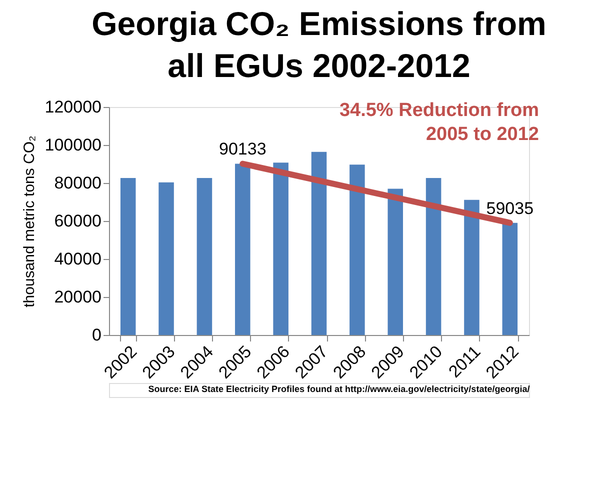 This screenshot has width=607, height=490. Describe the element at coordinates (339, 389) in the screenshot. I see `source-note: Source: EIA State Electricity Profiles found at http://www.eia.gov/electricity/state/georgia/` at that location.